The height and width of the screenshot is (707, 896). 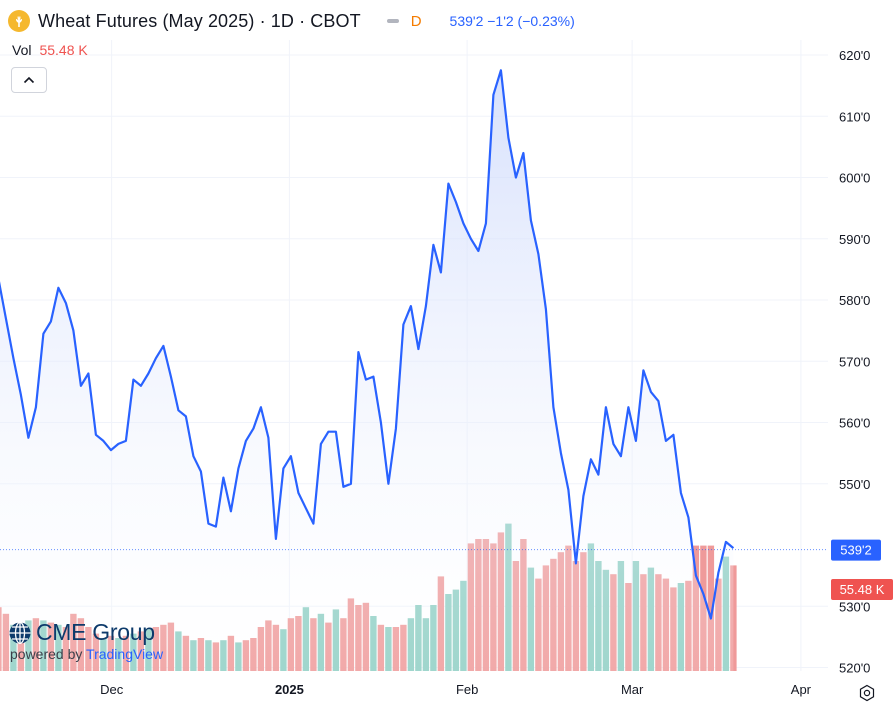 I want to click on volume-label: Vol, so click(x=22, y=50).